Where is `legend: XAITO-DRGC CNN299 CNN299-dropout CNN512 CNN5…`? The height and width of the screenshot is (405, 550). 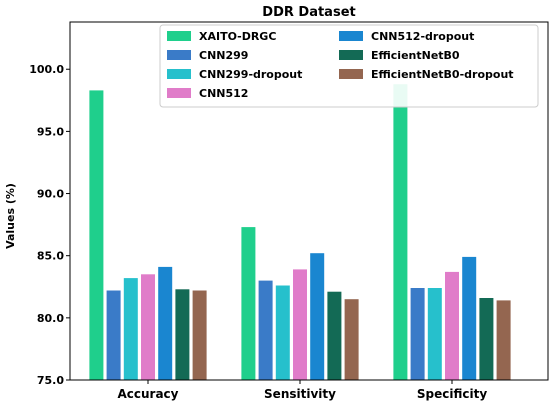 legend: XAITO-DRGC CNN299 CNN299-dropout CNN512 CNN5… is located at coordinates (349, 66).